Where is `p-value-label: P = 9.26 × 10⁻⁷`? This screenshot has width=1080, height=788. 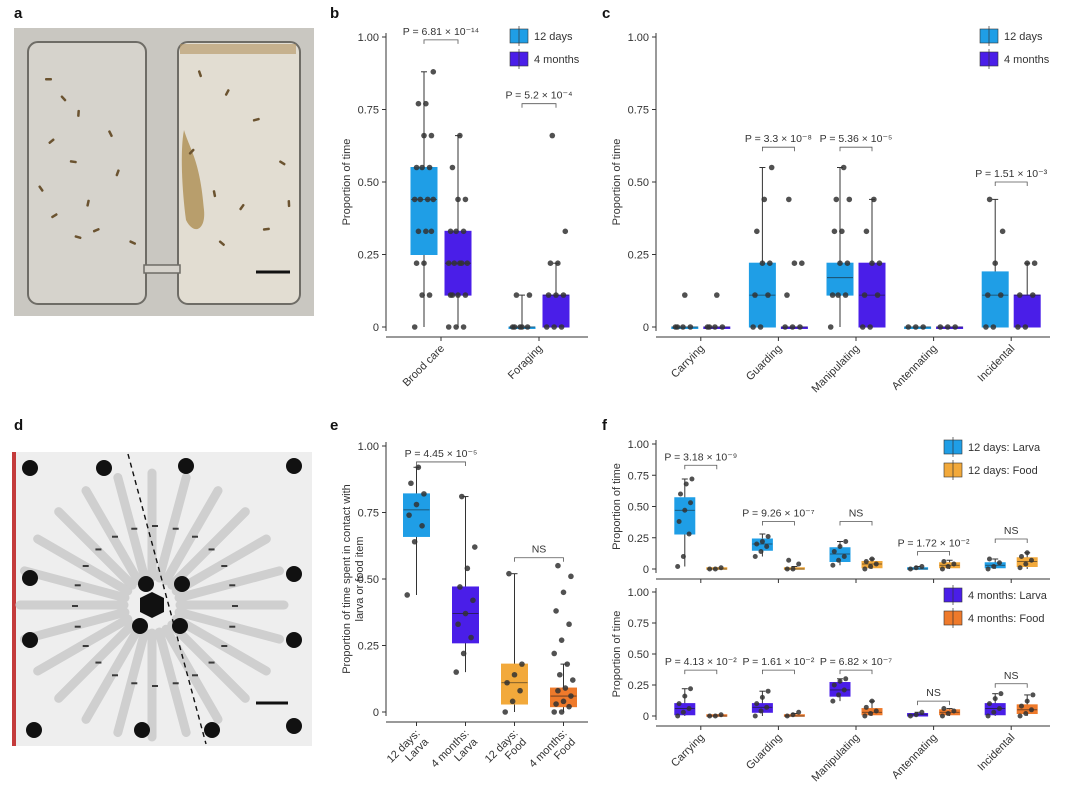 p-value-label: P = 9.26 × 10⁻⁷ is located at coordinates (778, 514).